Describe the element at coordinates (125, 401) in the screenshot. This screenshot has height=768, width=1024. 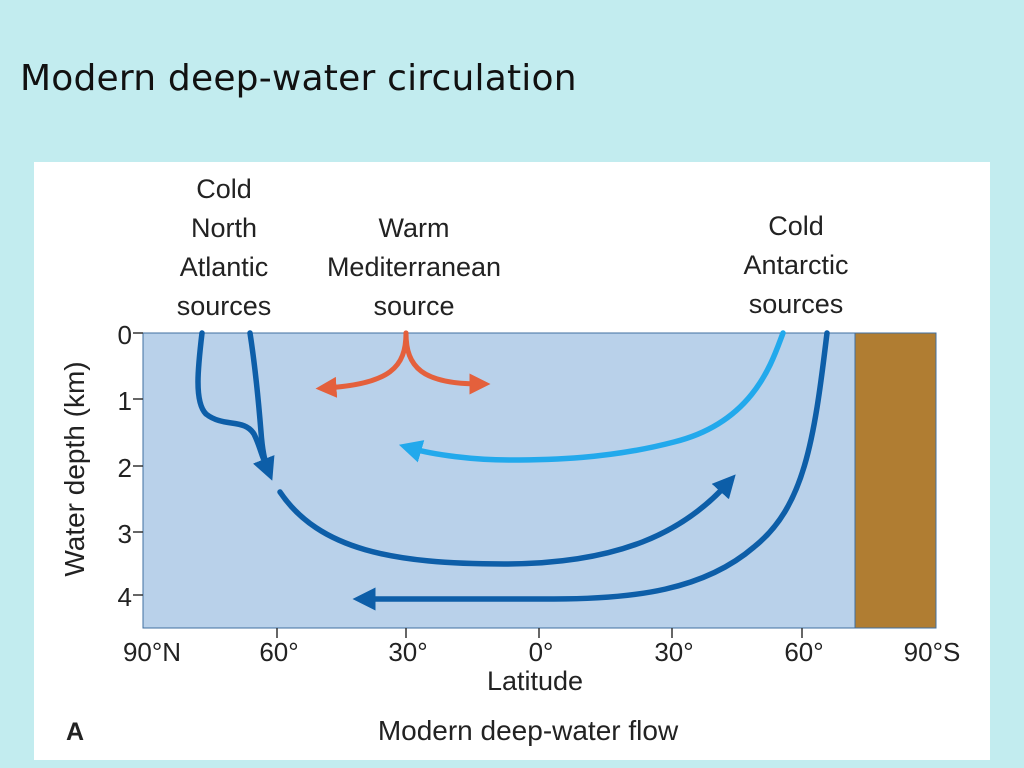
I see `y-tick-label: 1` at that location.